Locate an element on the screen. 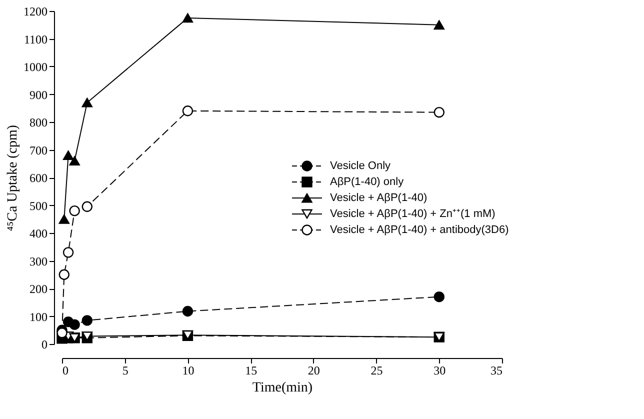  legend-label: AβP(1-40) only is located at coordinates (367, 182).